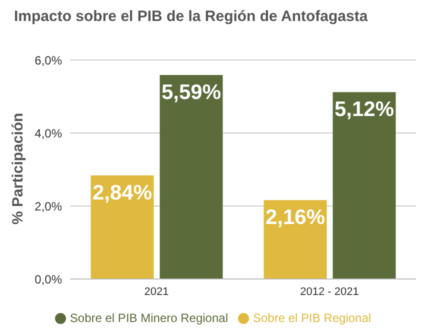 Image resolution: width=430 pixels, height=329 pixels. I want to click on legend-label: Sobre el PIB Regional, so click(312, 318).